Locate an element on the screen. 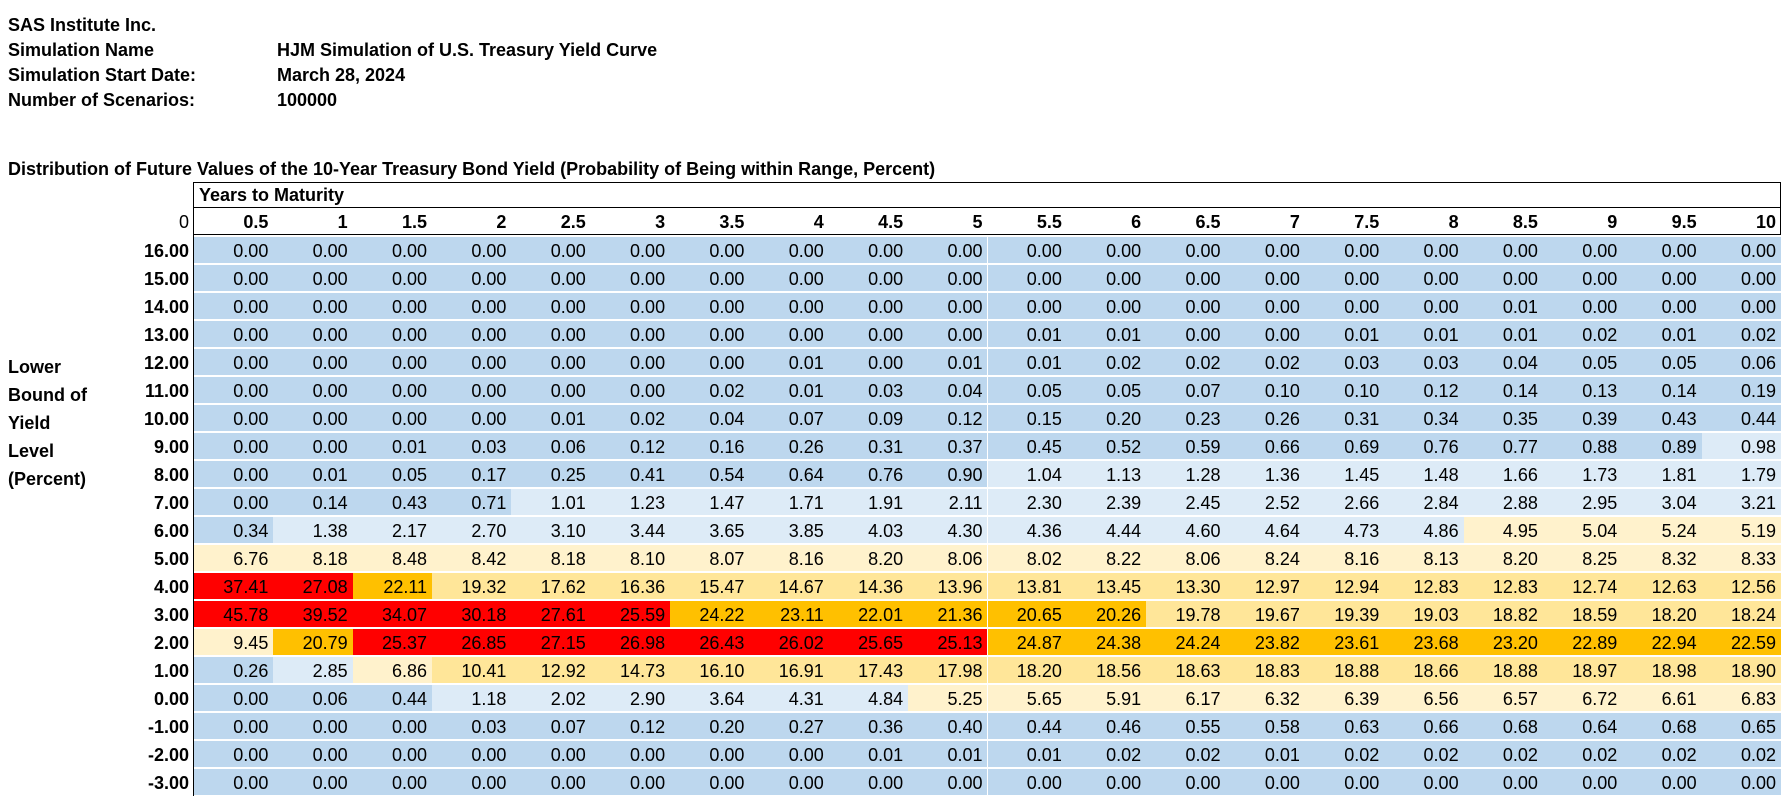  row-header: 0.00 is located at coordinates (171, 699).